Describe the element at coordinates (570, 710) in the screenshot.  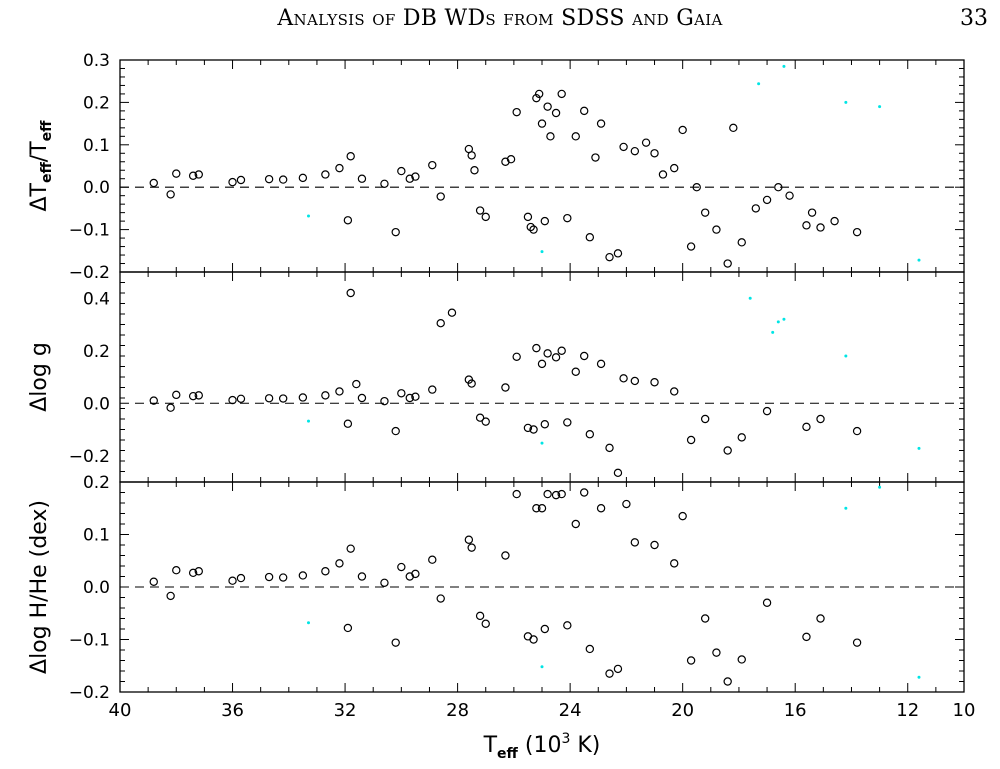
I see `x-tick-label: 24` at that location.